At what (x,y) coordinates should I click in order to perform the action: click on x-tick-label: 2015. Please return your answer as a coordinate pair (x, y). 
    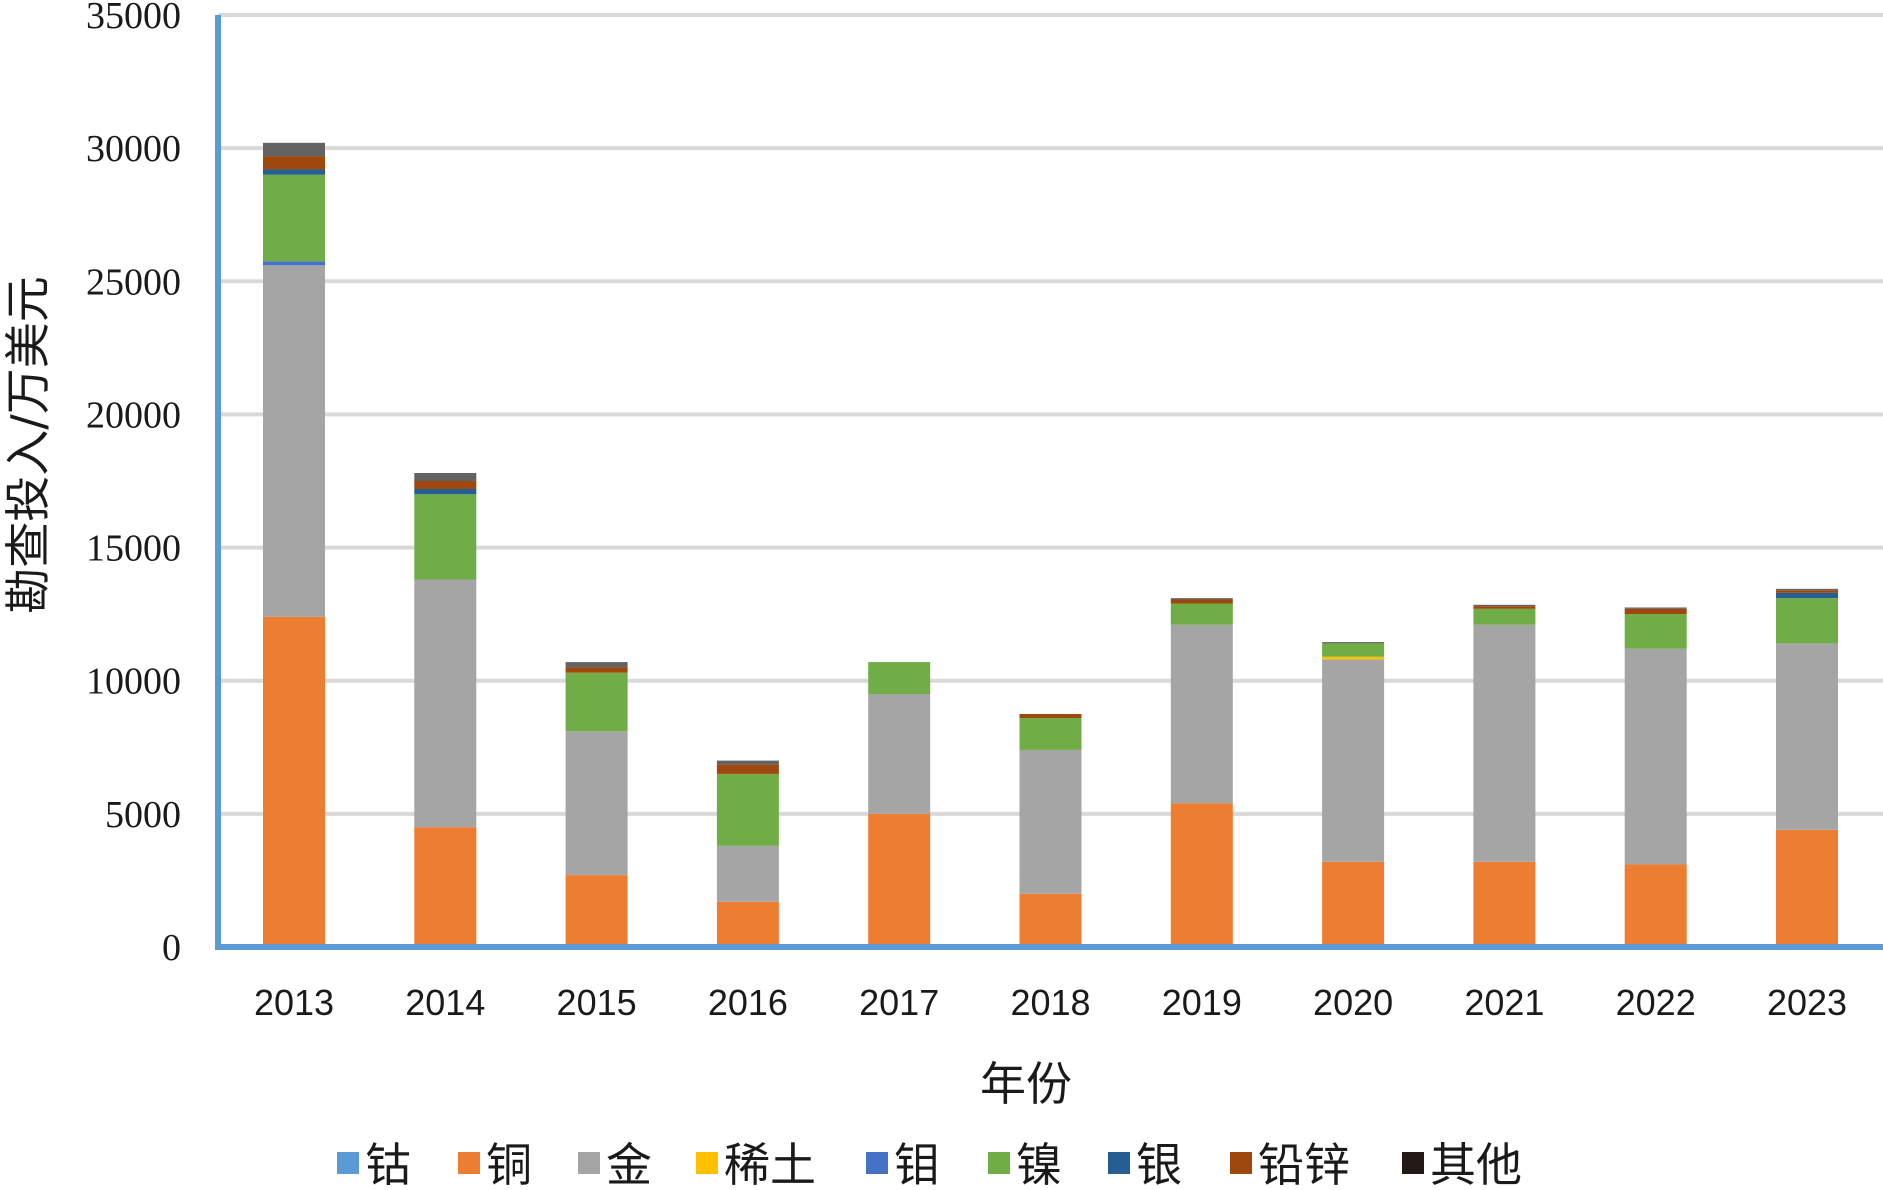
    Looking at the image, I should click on (597, 1002).